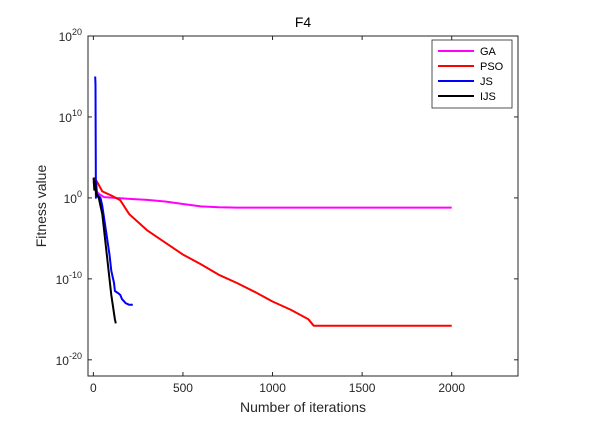  What do you see at coordinates (75, 275) in the screenshot?
I see `y-tick-exponent: -10` at bounding box center [75, 275].